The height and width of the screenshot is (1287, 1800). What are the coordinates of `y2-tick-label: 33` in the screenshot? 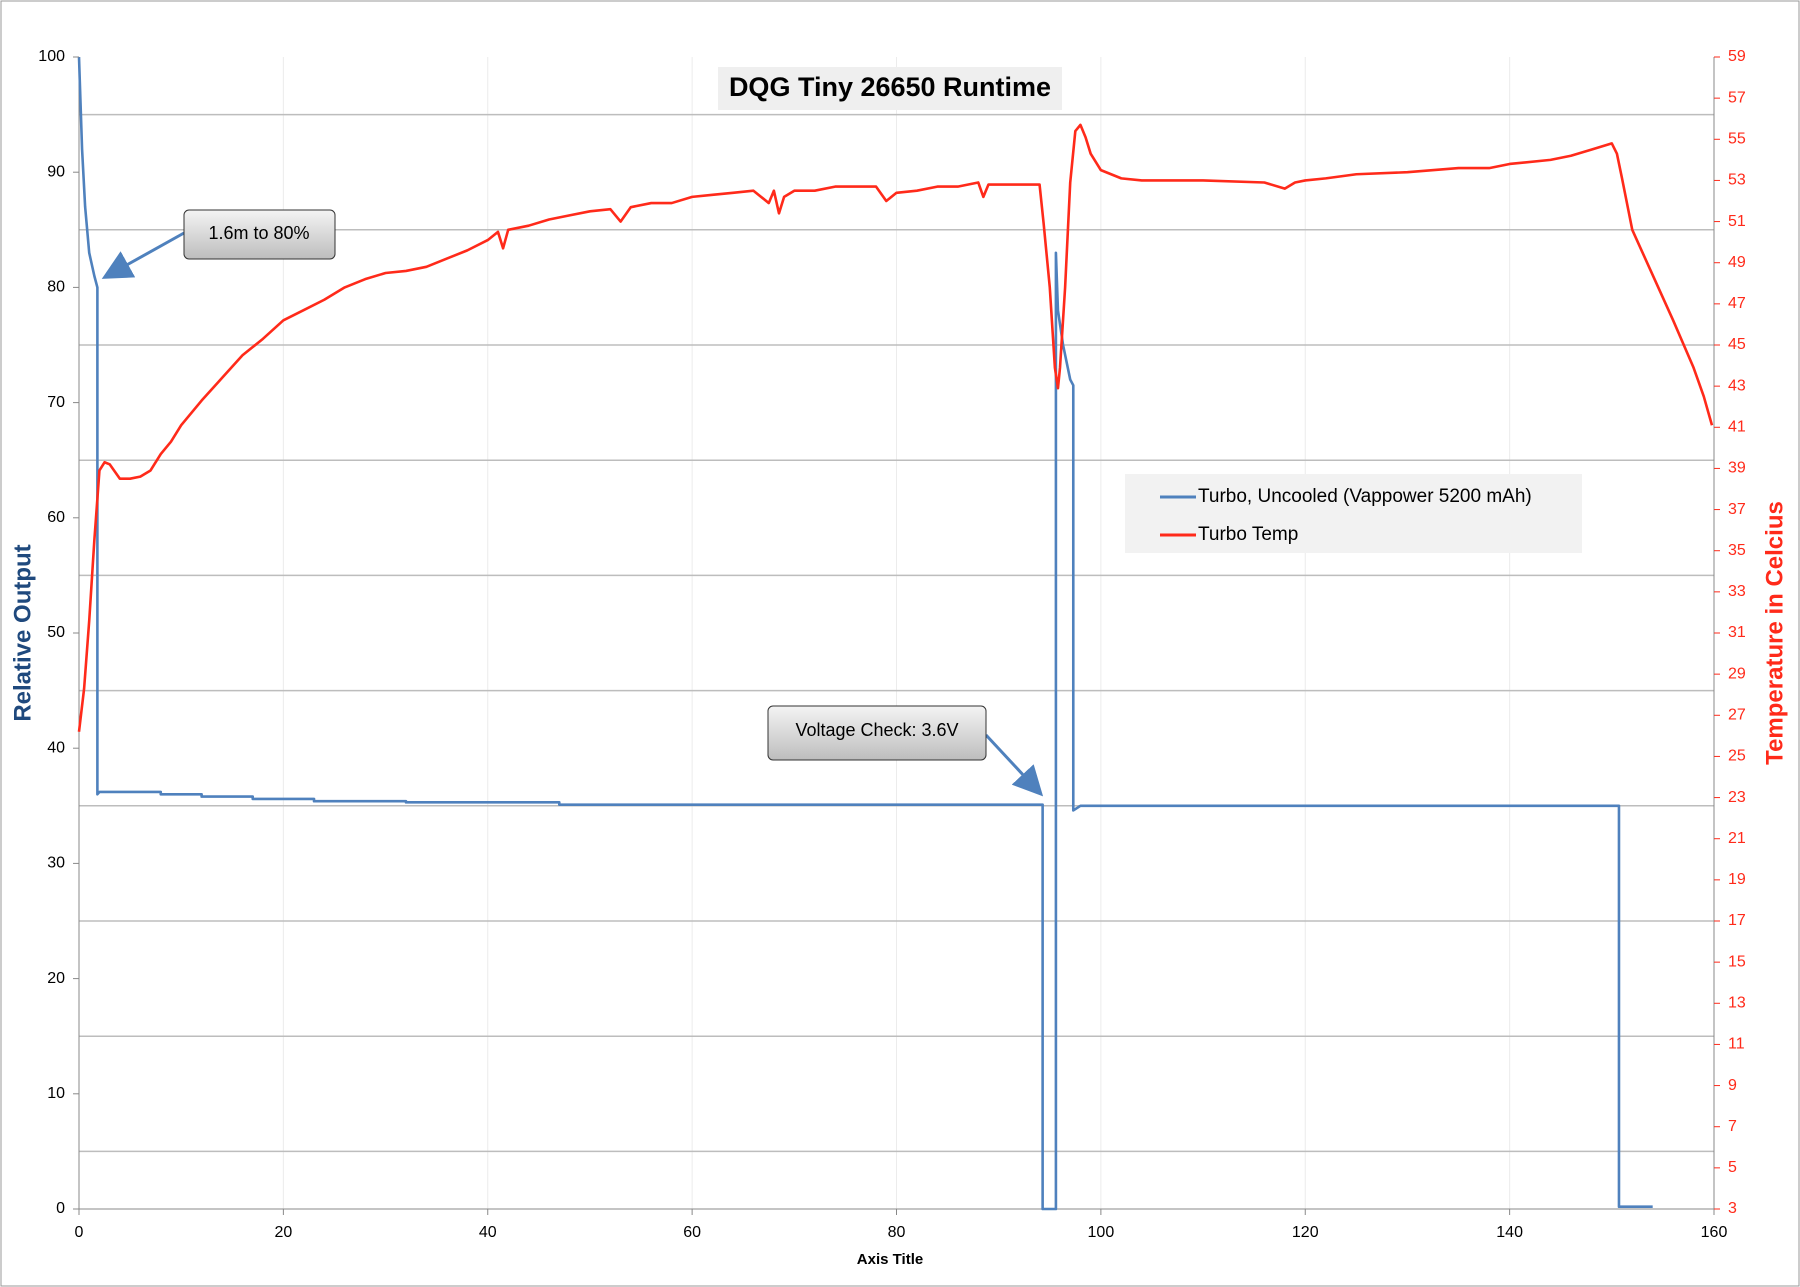 It's located at (1737, 591).